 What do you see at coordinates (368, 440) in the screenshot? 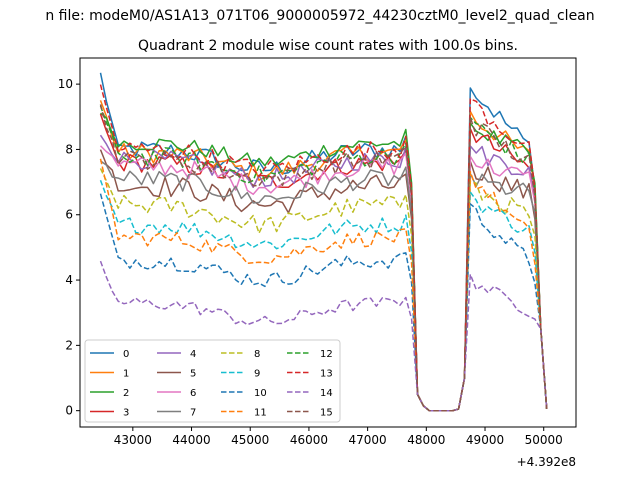
I see `x-tick-label: 47000` at bounding box center [368, 440].